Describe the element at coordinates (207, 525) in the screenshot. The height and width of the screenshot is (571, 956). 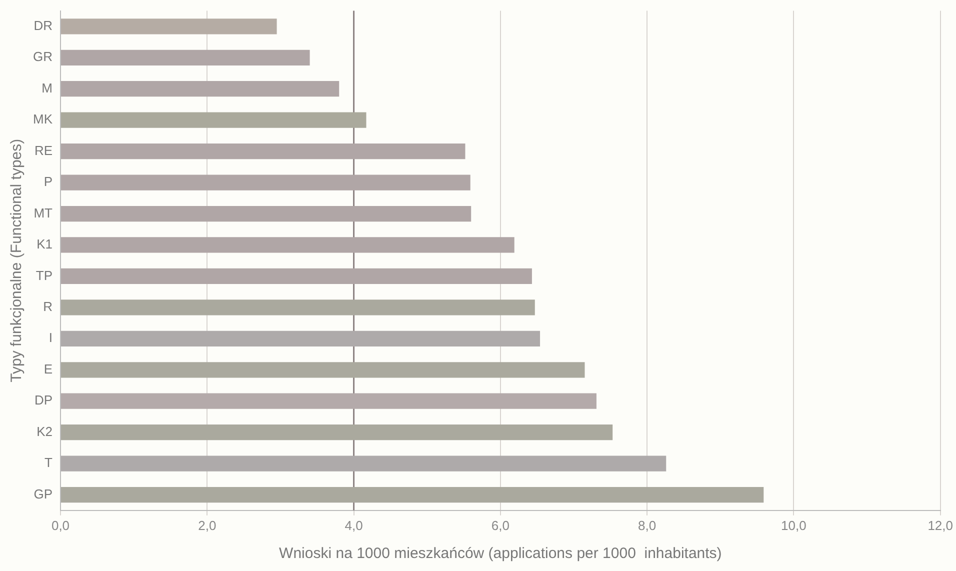
I see `x-tick-label: 2,0` at that location.